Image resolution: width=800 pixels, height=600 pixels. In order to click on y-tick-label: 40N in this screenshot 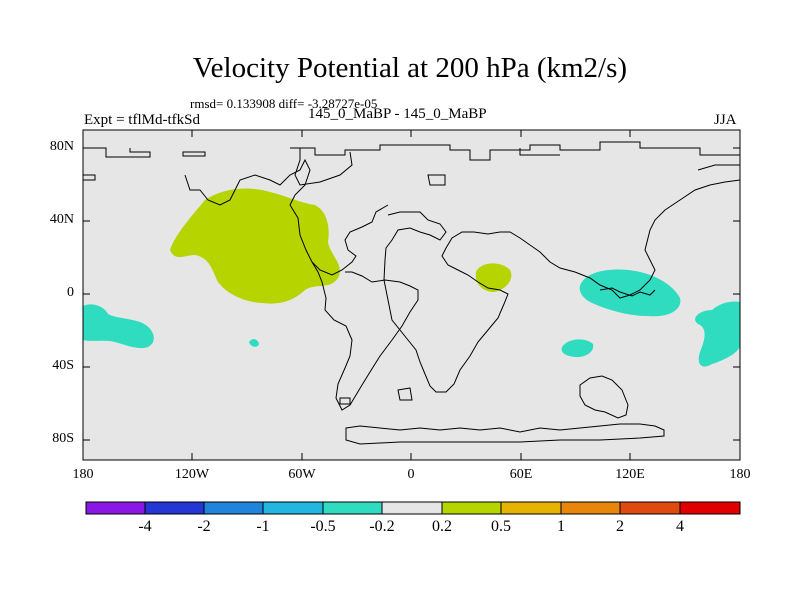, I will do `click(61, 219)`.